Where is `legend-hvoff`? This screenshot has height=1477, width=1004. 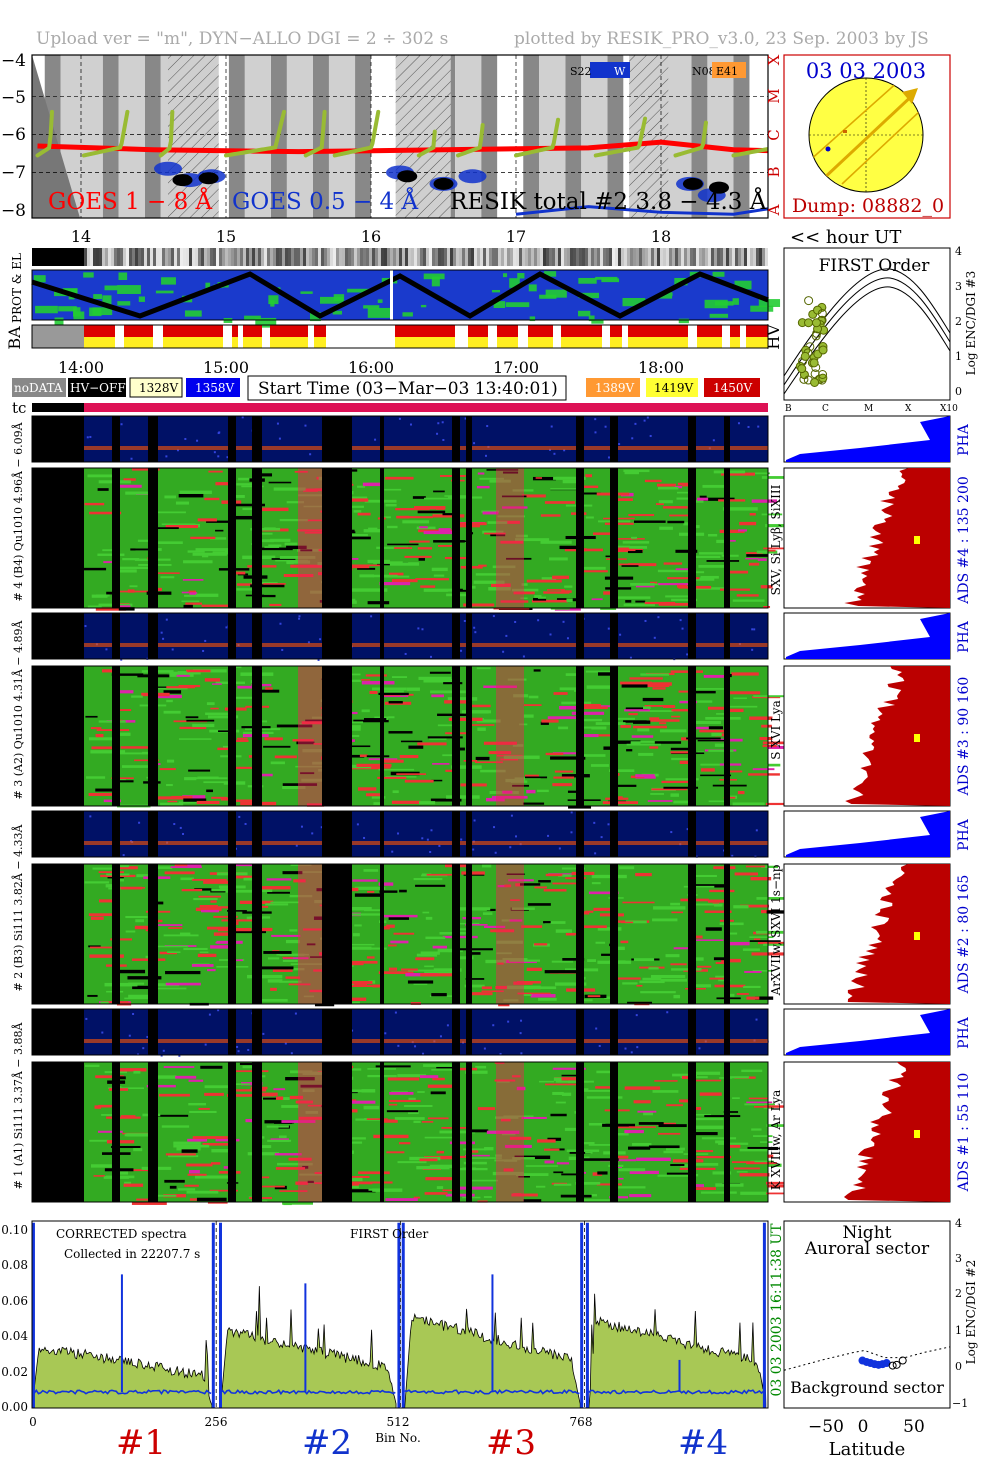 legend-hvoff is located at coordinates (97, 387).